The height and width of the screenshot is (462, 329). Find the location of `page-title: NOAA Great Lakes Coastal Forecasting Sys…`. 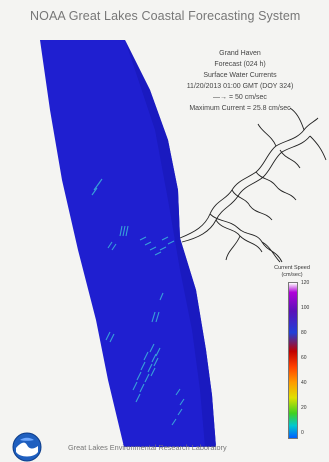

page-title: NOAA Great Lakes Coastal Forecasting Sys… is located at coordinates (165, 16).